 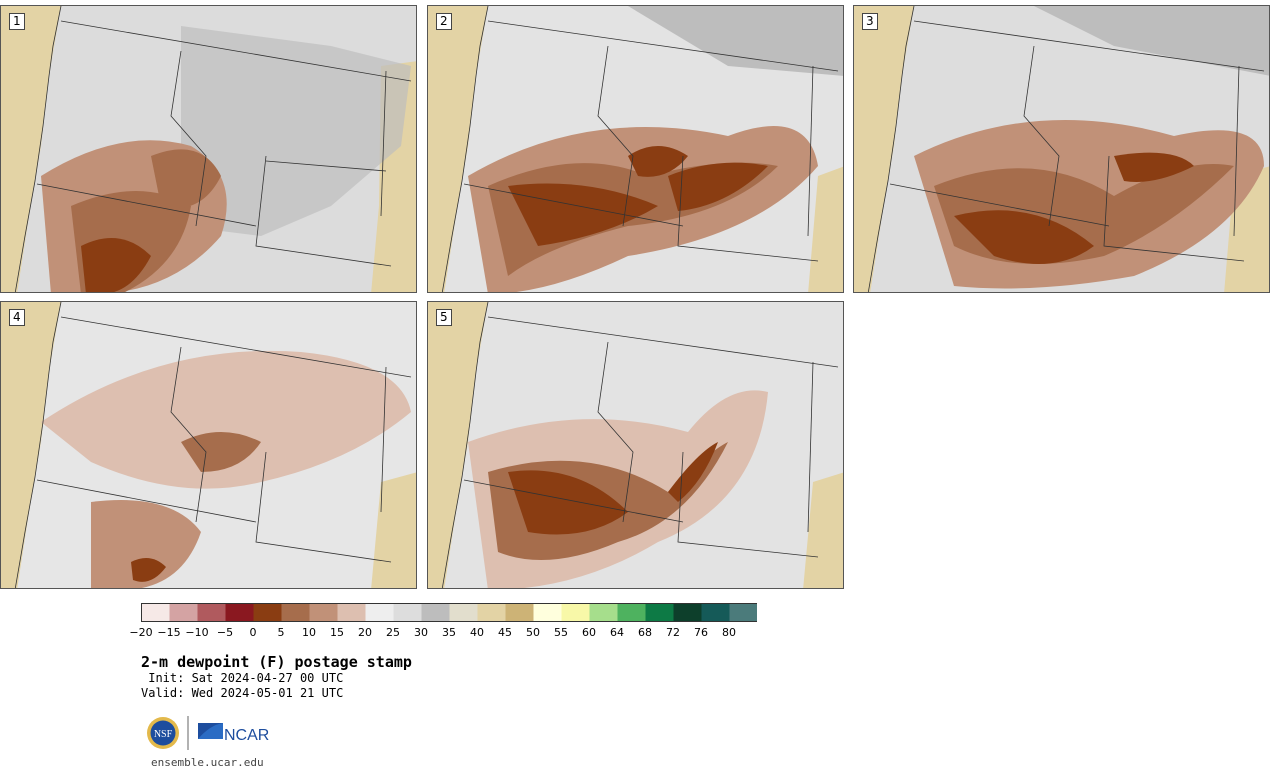 I want to click on panel-number-2: 2, so click(x=444, y=21).